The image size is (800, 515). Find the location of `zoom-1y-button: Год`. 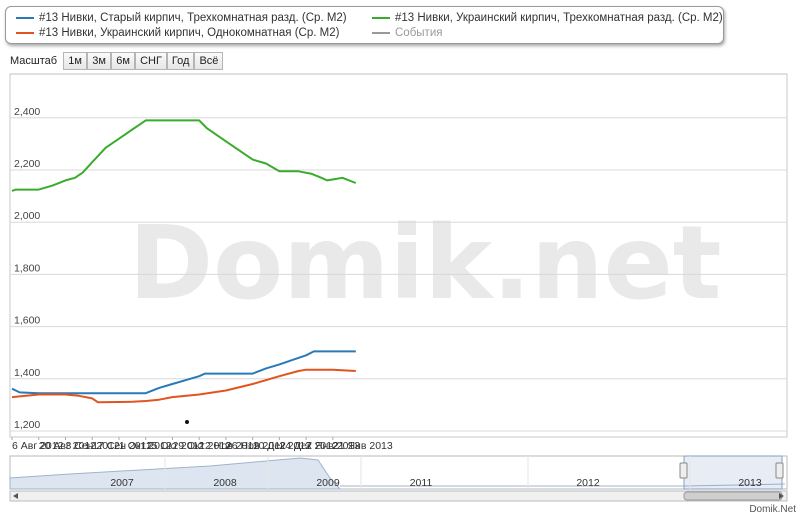

zoom-1y-button: Год is located at coordinates (180, 61).